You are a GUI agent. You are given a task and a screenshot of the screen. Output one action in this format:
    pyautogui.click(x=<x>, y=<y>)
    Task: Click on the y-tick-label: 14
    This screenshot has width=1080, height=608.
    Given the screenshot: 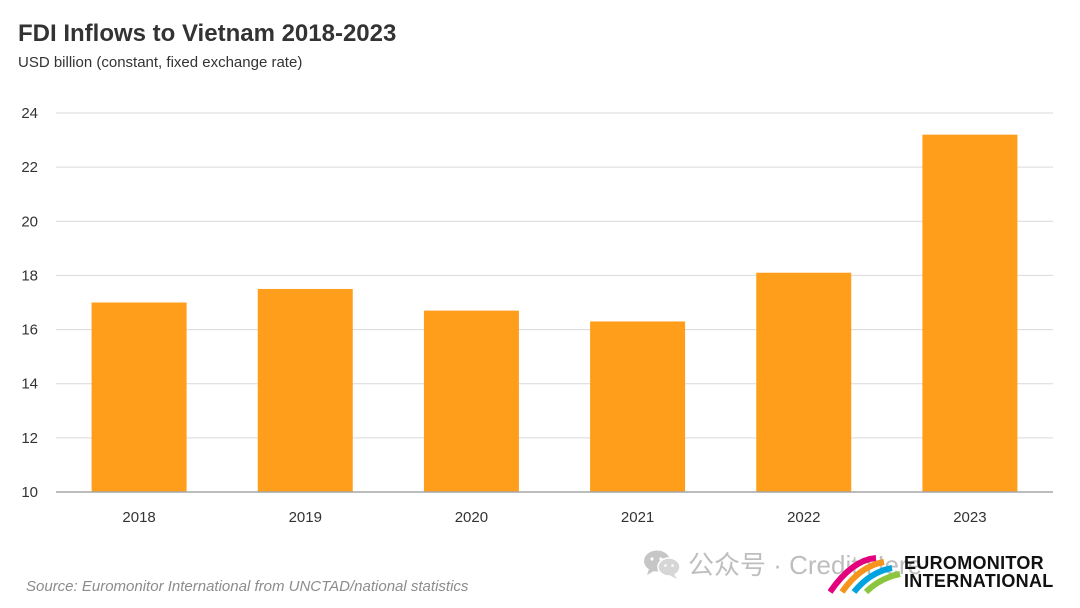 What is the action you would take?
    pyautogui.click(x=29, y=384)
    